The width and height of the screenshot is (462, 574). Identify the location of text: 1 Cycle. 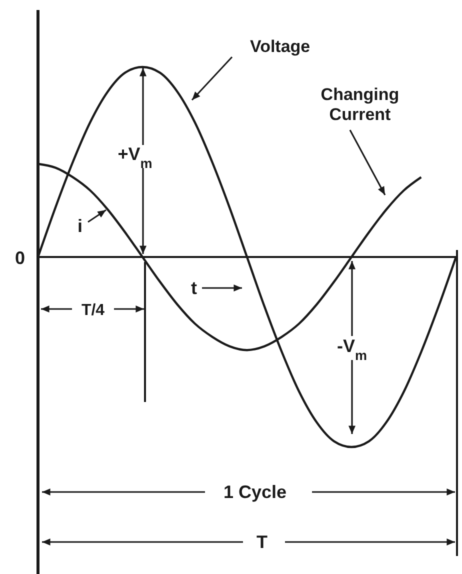
(255, 492).